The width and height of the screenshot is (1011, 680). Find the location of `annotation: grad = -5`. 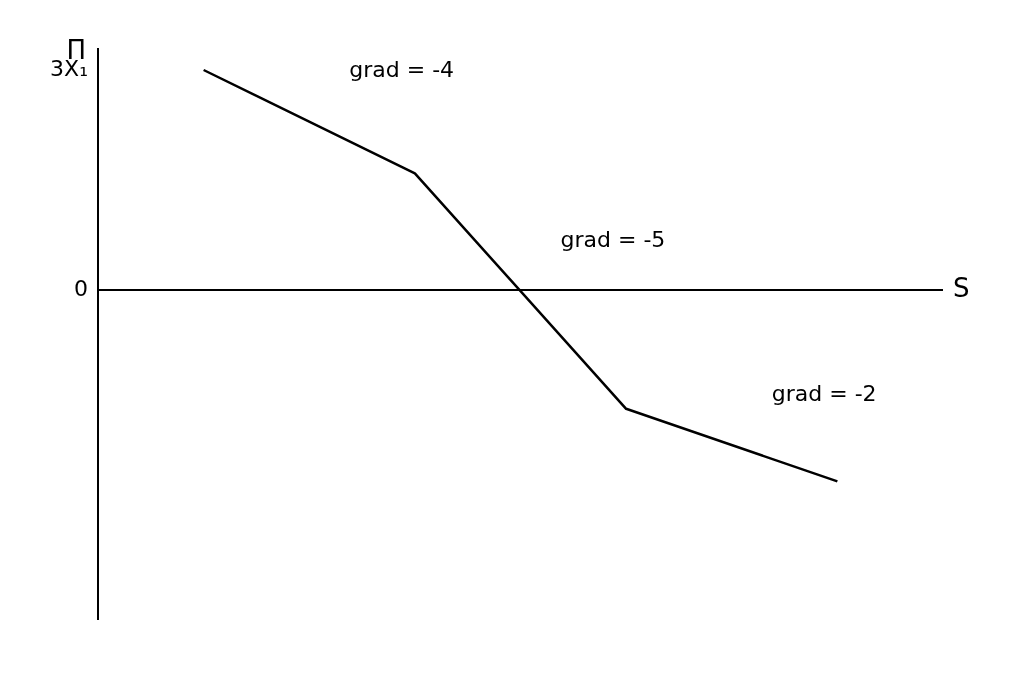

annotation: grad = -5 is located at coordinates (613, 239).